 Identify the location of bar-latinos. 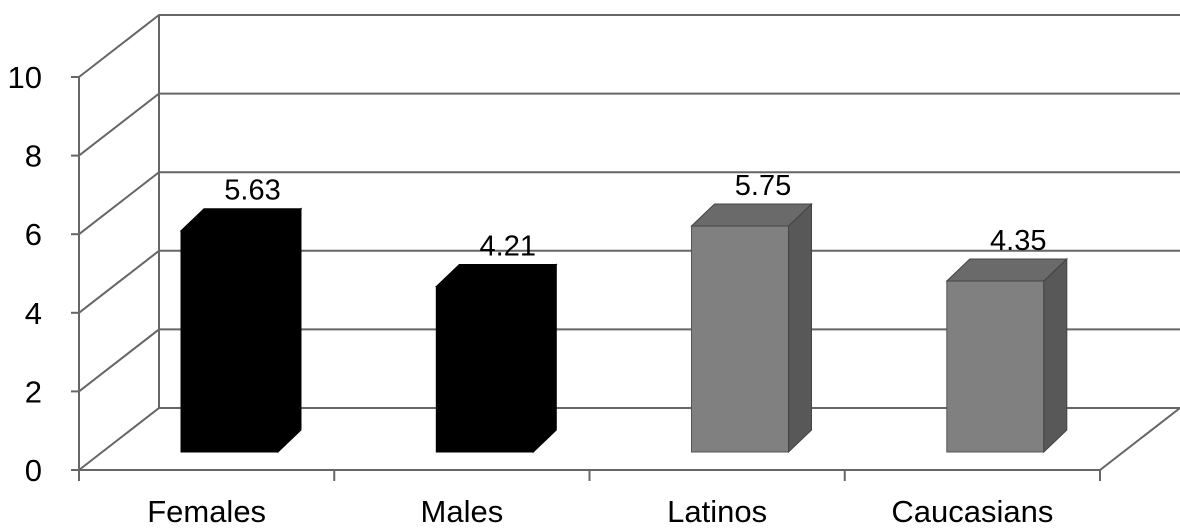
(751, 328).